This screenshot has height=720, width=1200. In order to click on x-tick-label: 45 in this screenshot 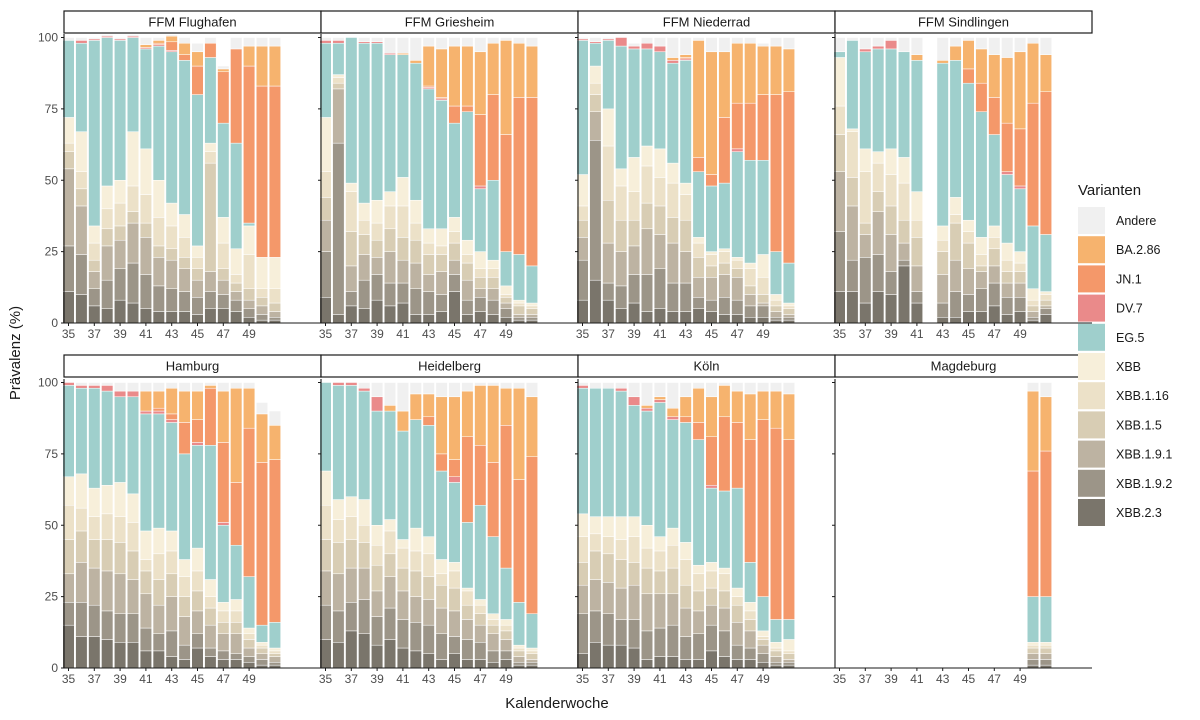, I will do `click(712, 334)`.